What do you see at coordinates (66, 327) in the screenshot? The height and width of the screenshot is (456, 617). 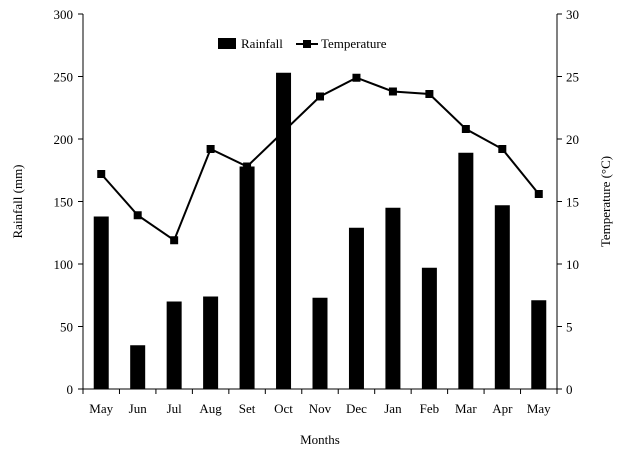 I see `left-y-tick-label: 50` at bounding box center [66, 327].